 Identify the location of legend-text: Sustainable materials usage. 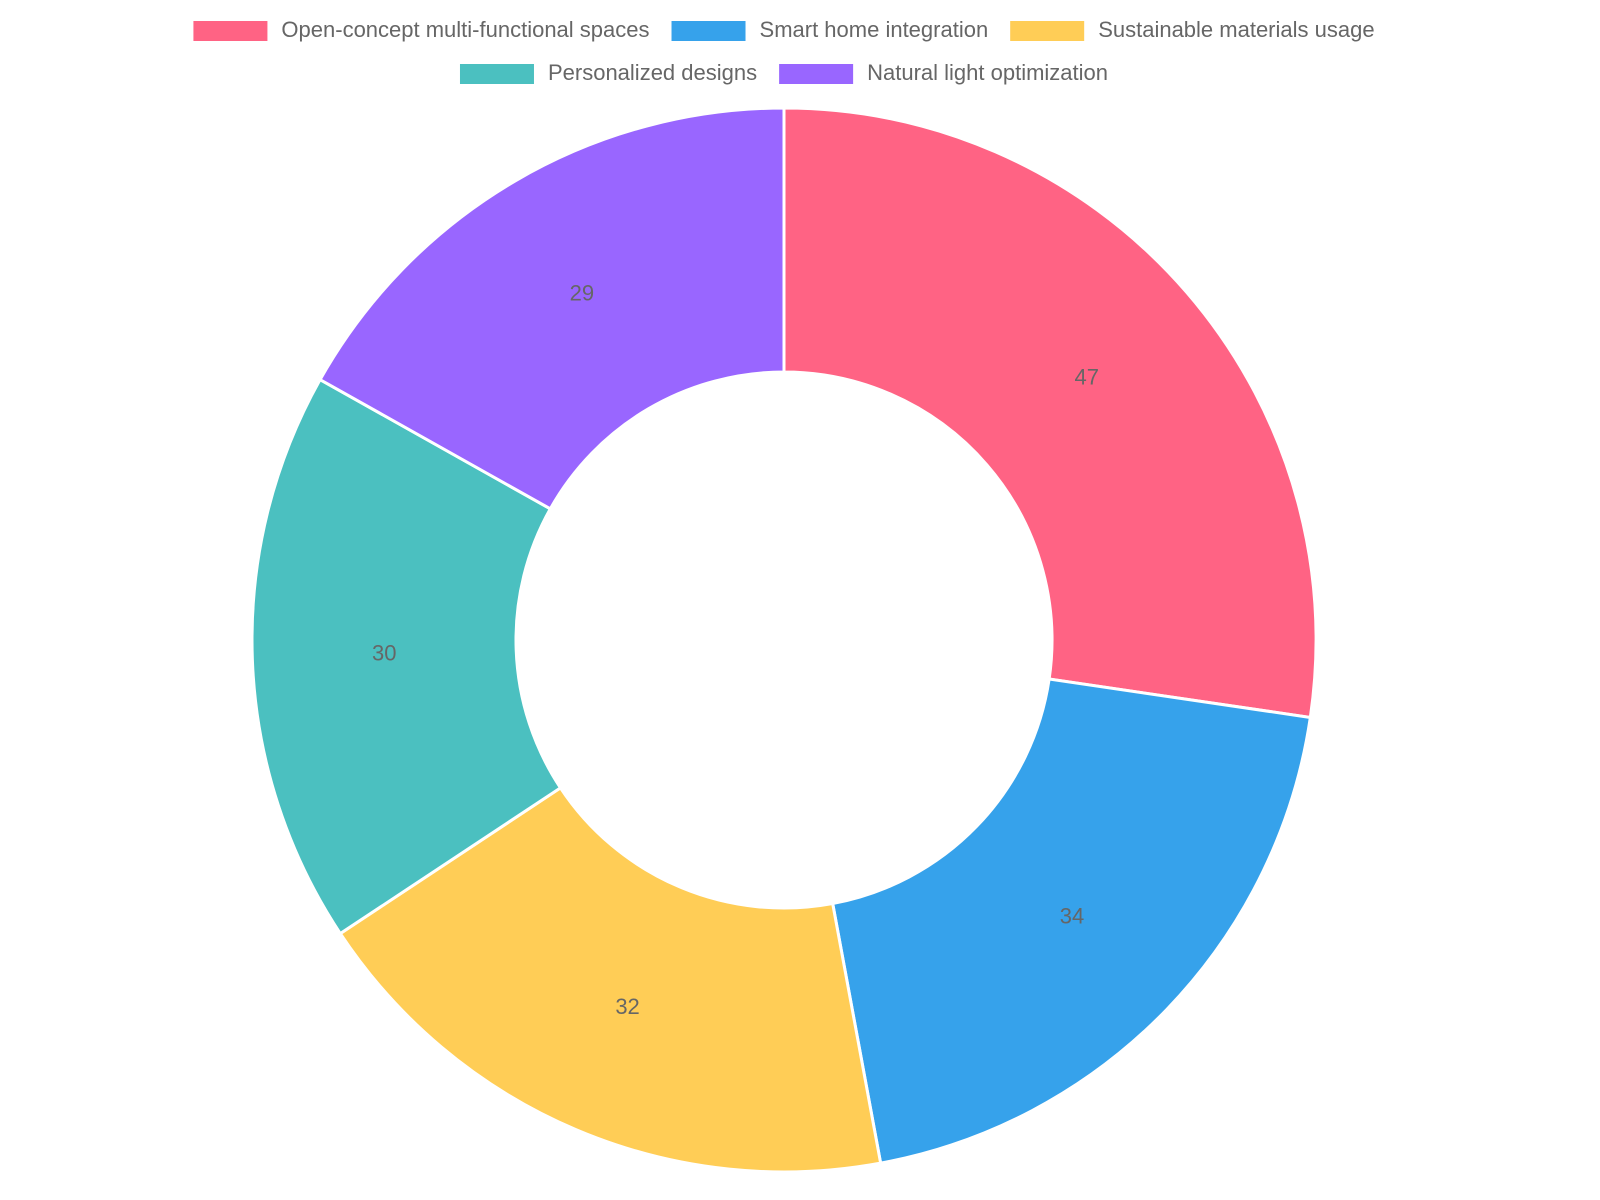
(1236, 29).